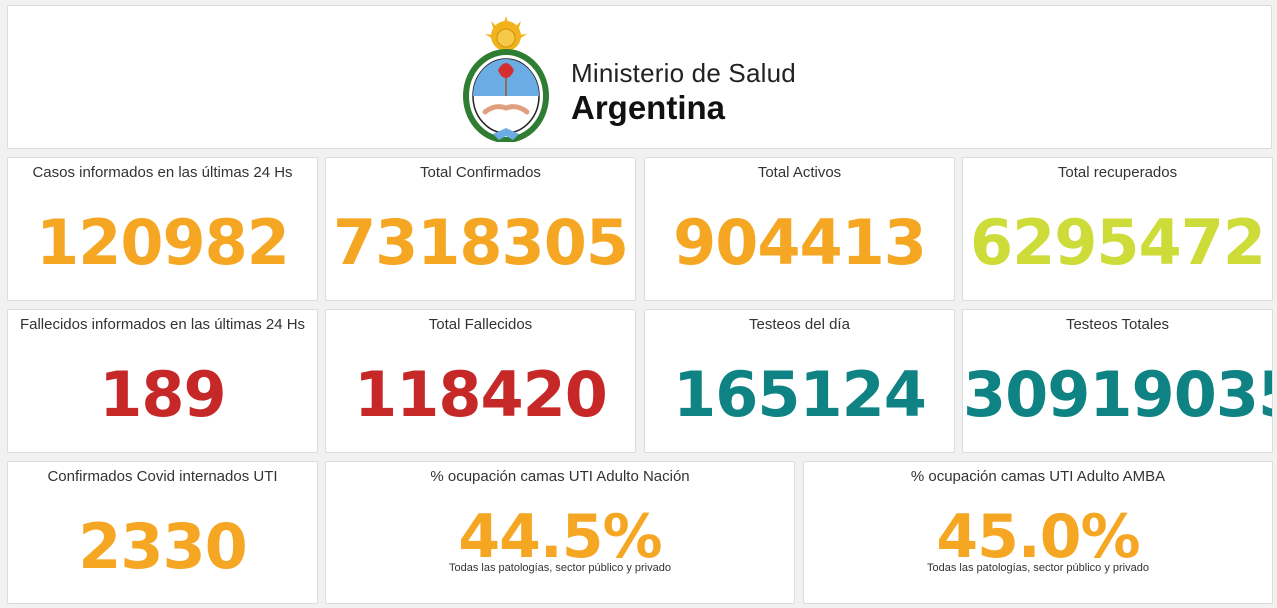 This screenshot has height=608, width=1277. I want to click on card-total-active: Total Activos 904413, so click(799, 229).